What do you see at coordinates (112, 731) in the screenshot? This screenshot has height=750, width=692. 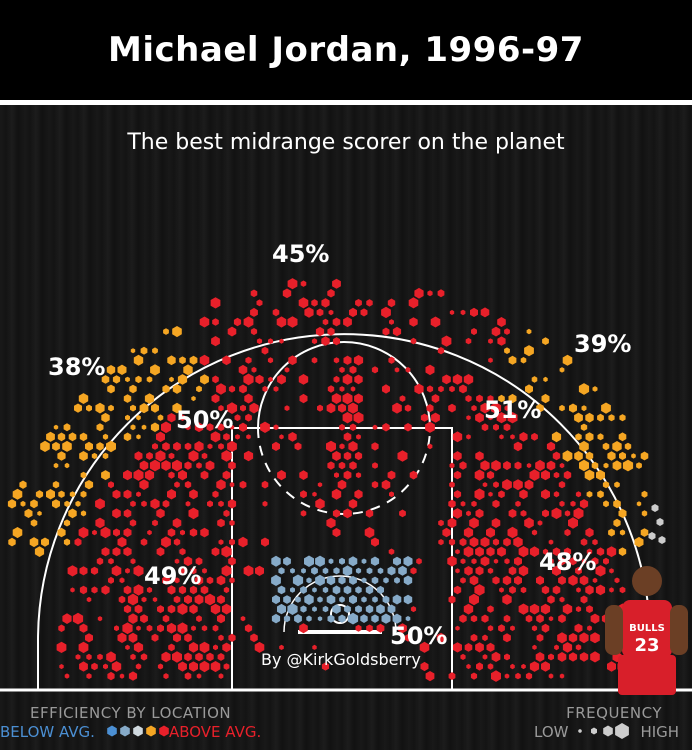 I see `legend-efficiency-hexagon` at bounding box center [112, 731].